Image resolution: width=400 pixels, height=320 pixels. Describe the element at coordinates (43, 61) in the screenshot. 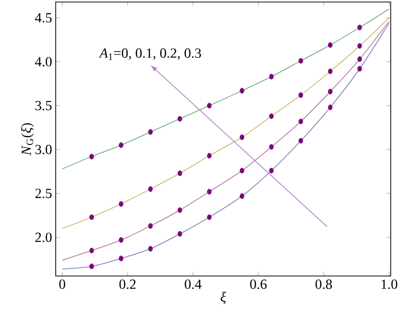

I see `y-tick-label: 4.0` at that location.